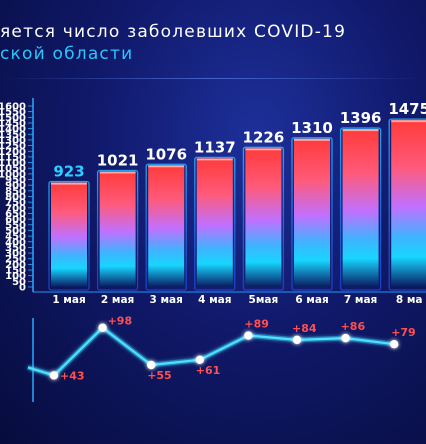 The image size is (426, 444). What do you see at coordinates (264, 300) in the screenshot?
I see `x-tick-label: 5мая` at bounding box center [264, 300].